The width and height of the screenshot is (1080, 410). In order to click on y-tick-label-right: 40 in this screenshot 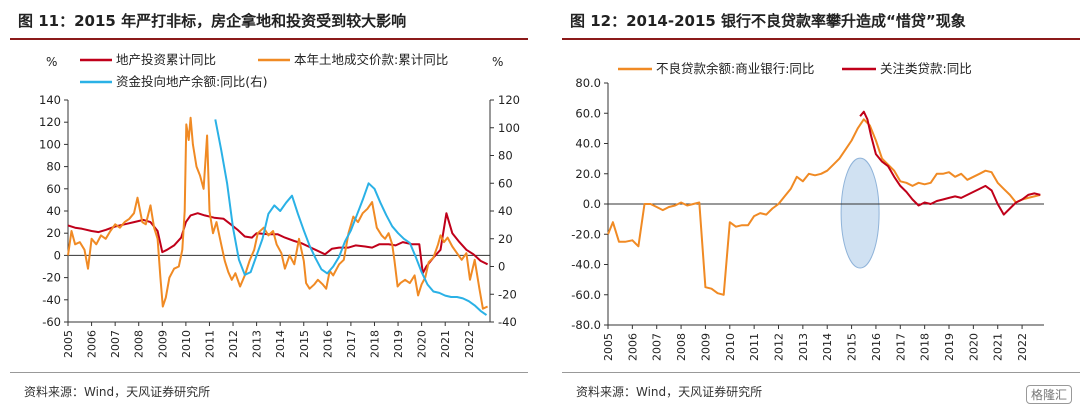, I will do `click(505, 211)`.